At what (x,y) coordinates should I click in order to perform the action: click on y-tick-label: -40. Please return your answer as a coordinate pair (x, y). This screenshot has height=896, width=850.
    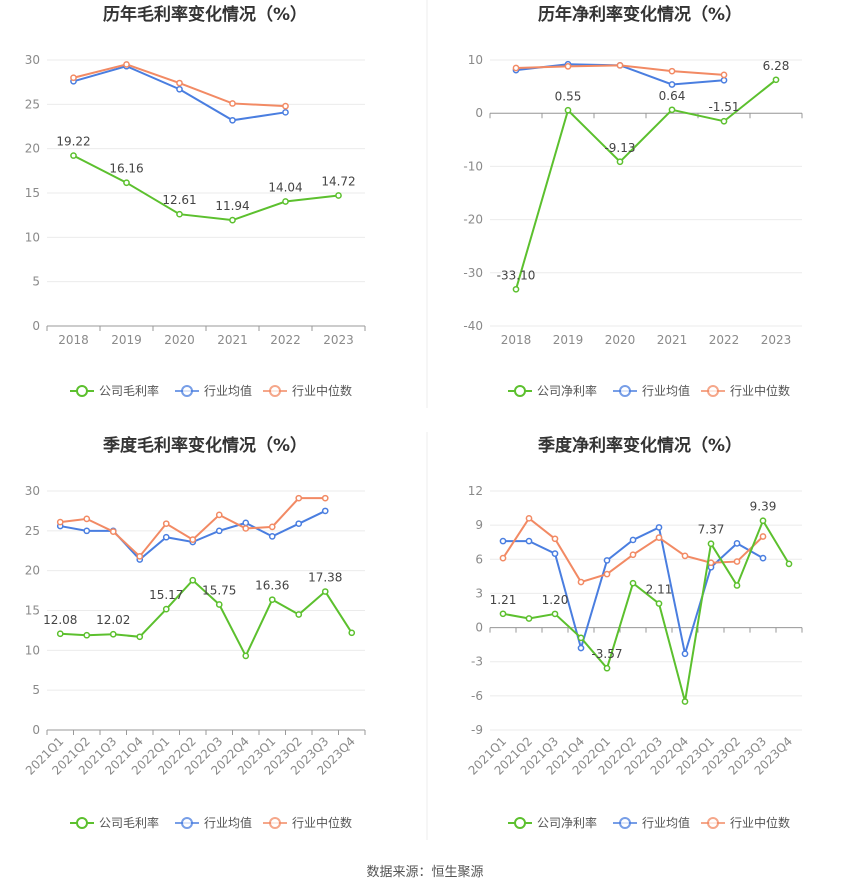
    Looking at the image, I should click on (473, 326).